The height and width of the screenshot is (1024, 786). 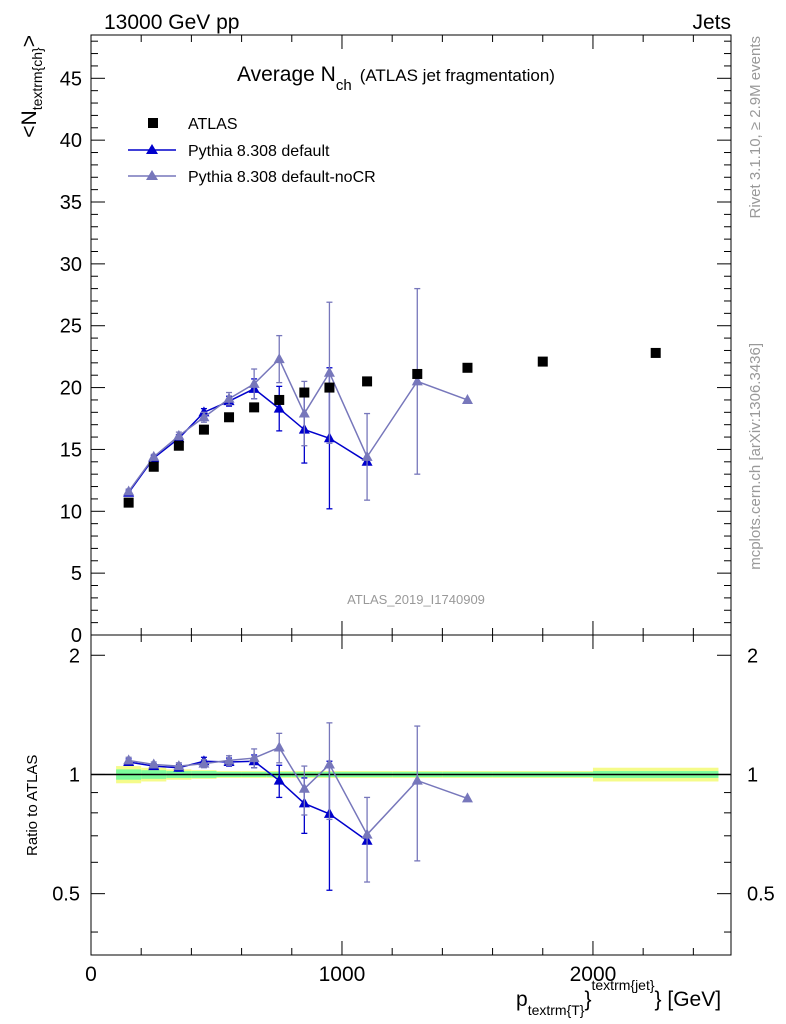 I want to click on y-axis-label-main: <Ntextrm{ch}>, so click(x=31, y=86).